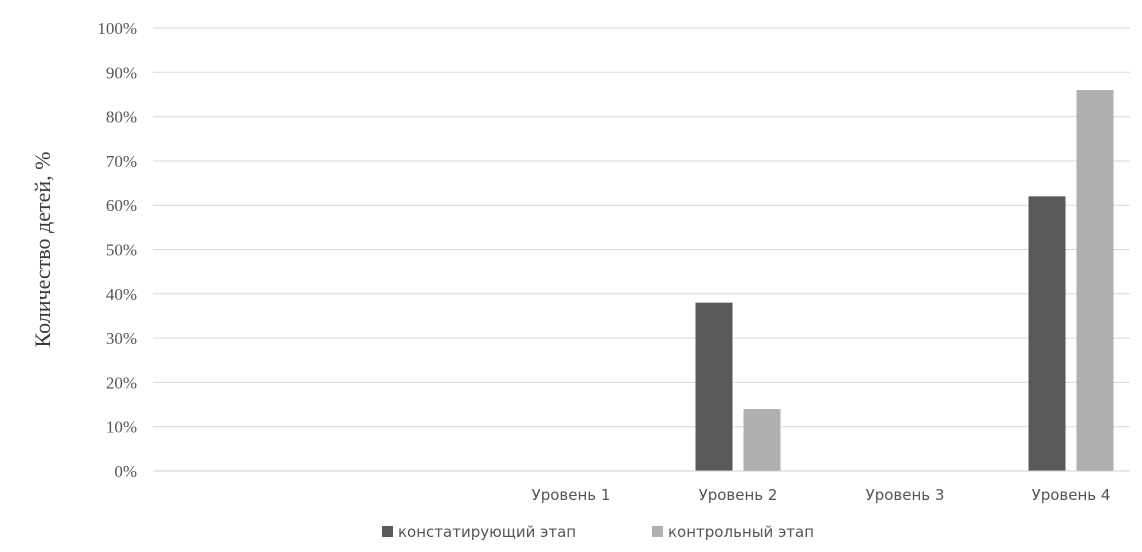 The height and width of the screenshot is (552, 1142). I want to click on y-tick-label: 20%, so click(121, 382).